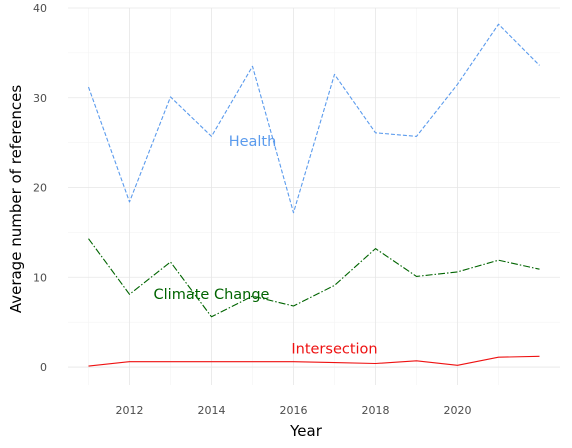 The image size is (572, 448). What do you see at coordinates (334, 350) in the screenshot?
I see `series-label-intersection: Intersection` at bounding box center [334, 350].